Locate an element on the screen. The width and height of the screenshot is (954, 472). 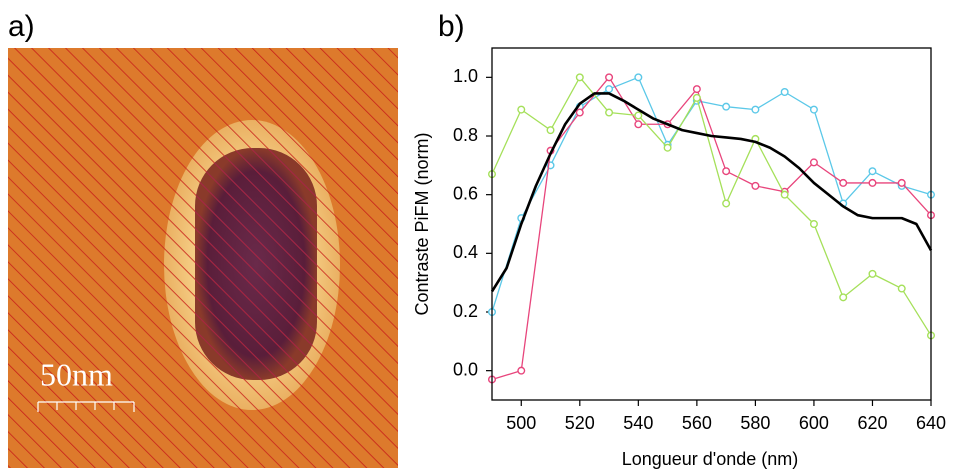
scale-bar-label: 50nm is located at coordinates (76, 374).